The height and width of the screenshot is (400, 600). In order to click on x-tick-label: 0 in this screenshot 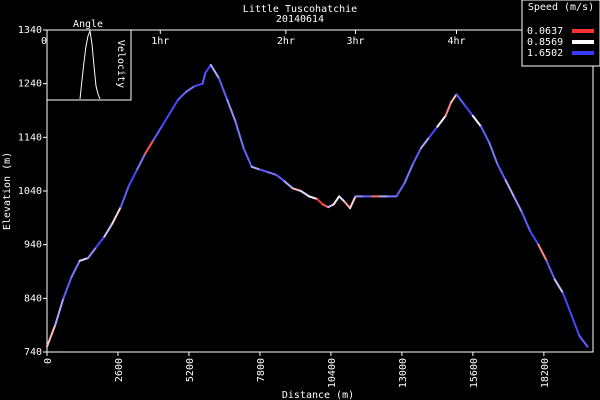, I will do `click(48, 361)`.